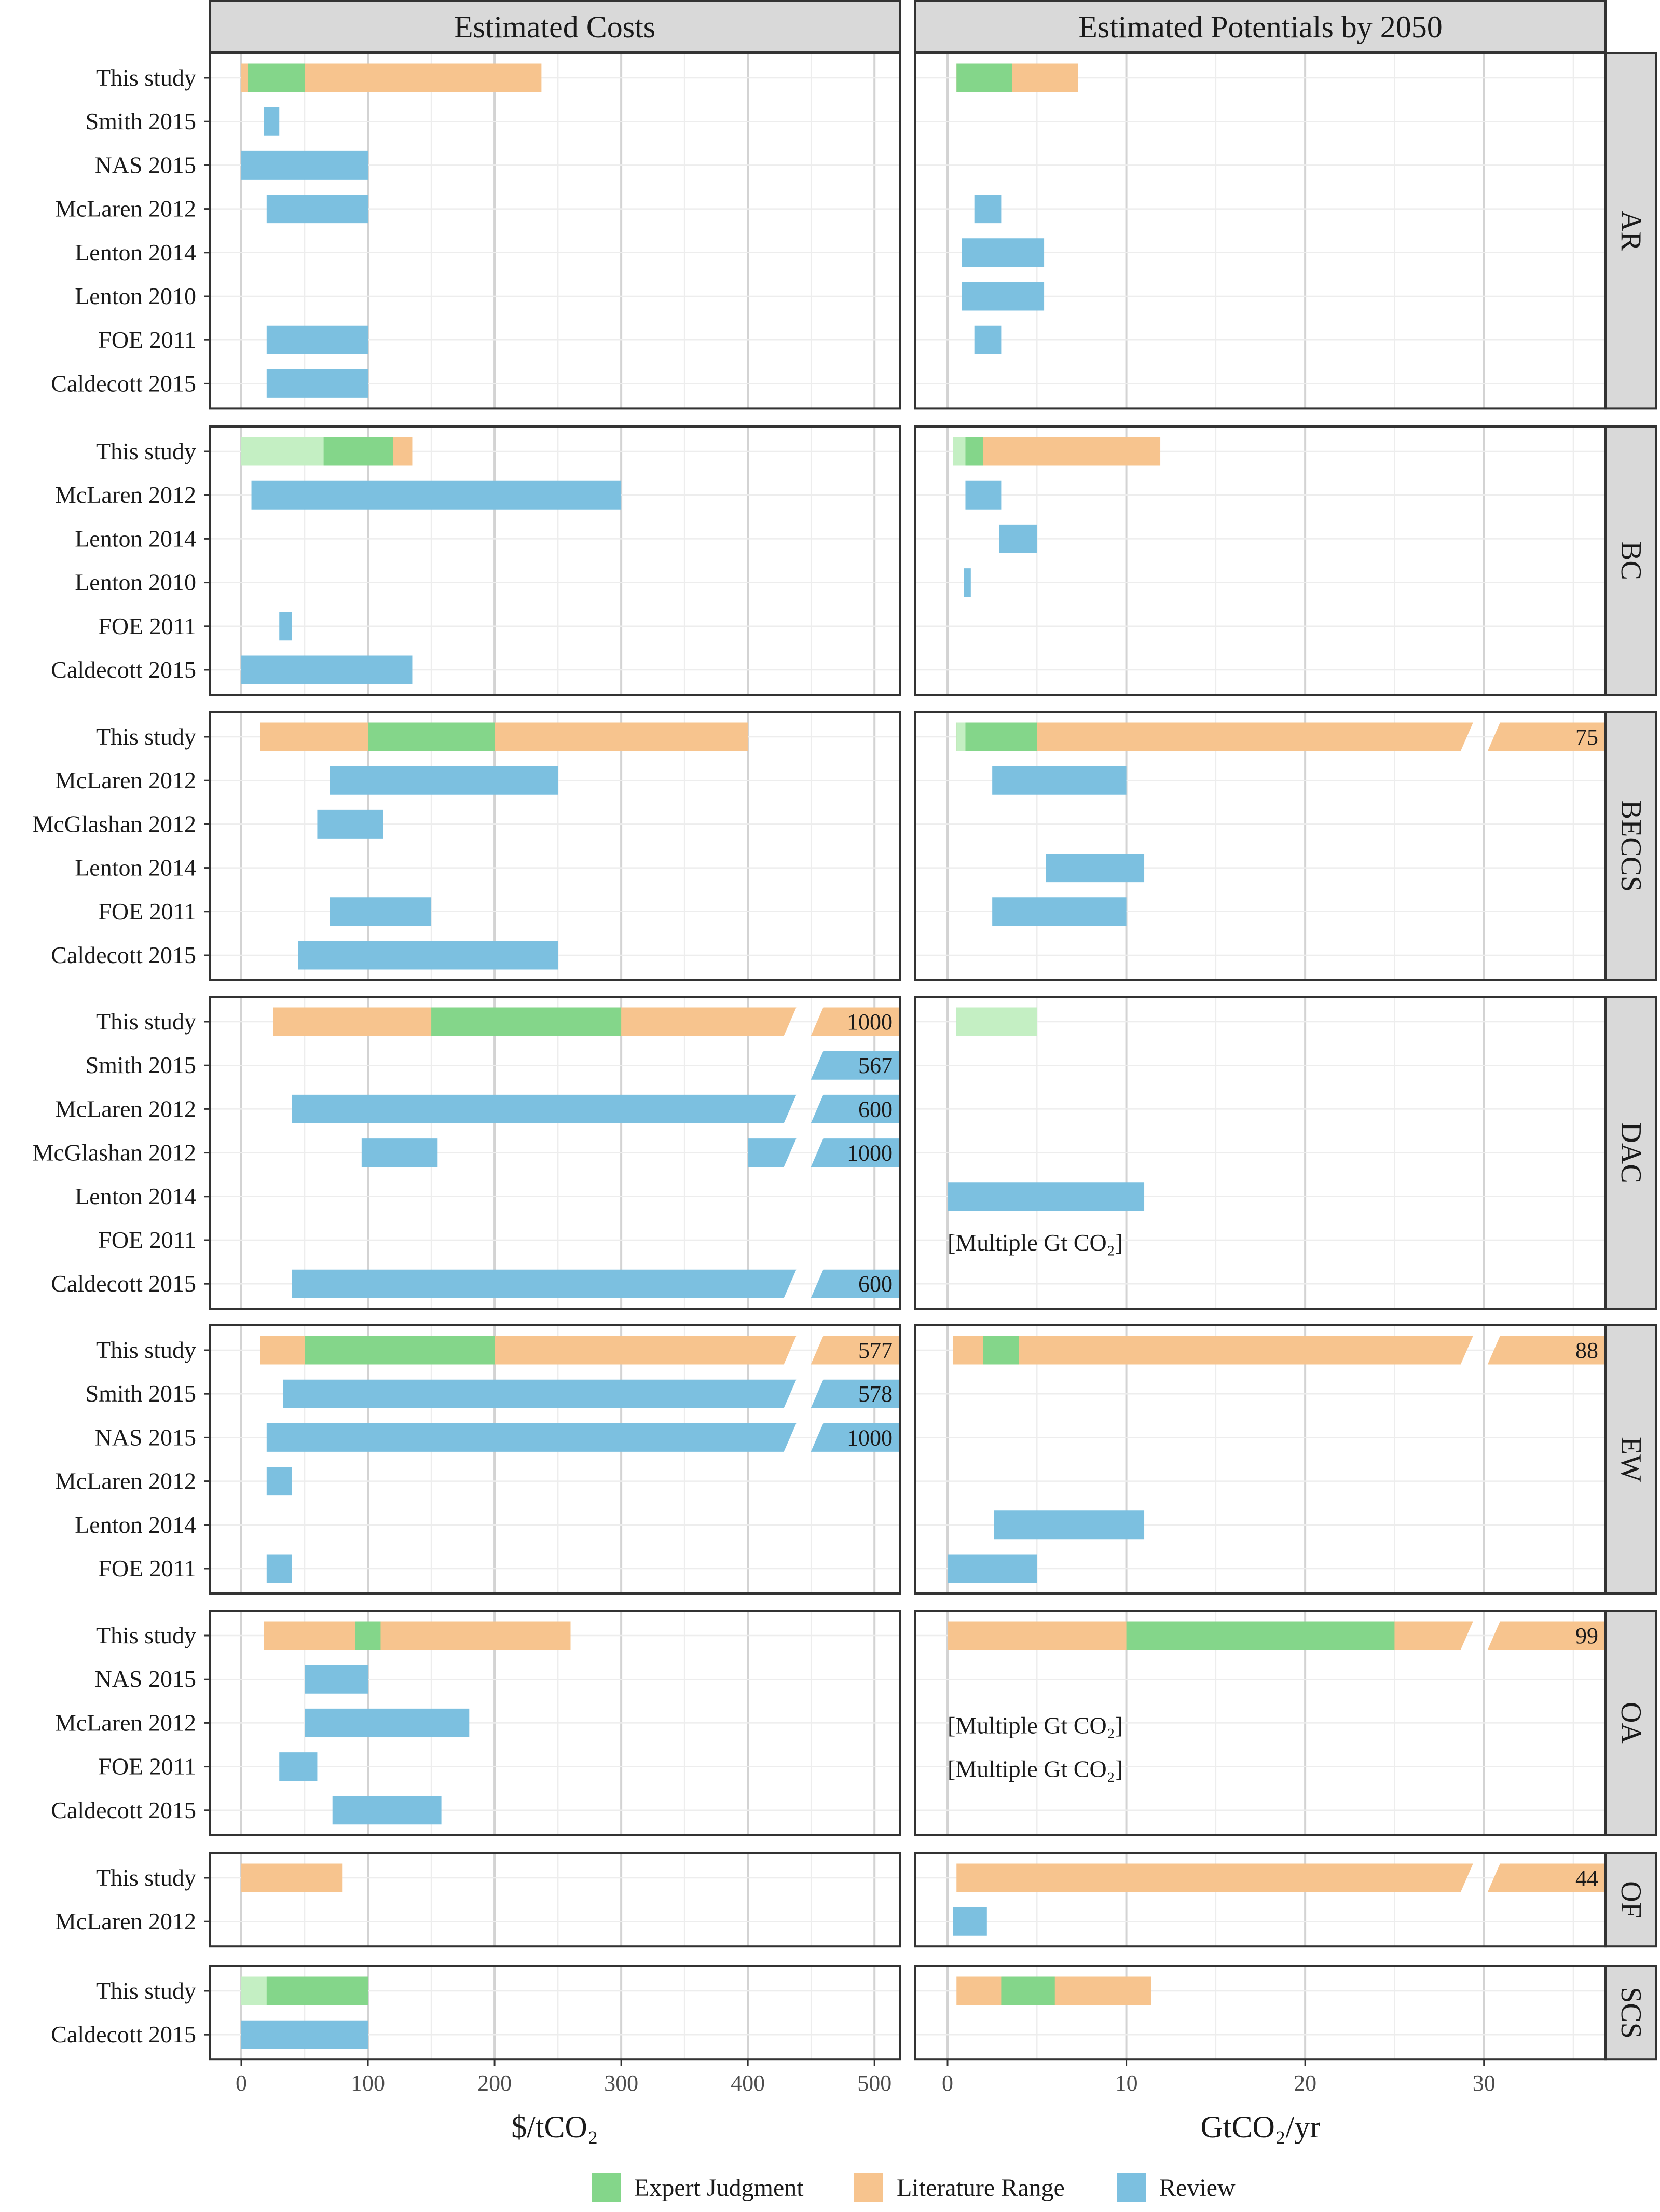 The width and height of the screenshot is (1660, 2212). Describe the element at coordinates (114, 1152) in the screenshot. I see `row-label: McGlashan 2012` at that location.